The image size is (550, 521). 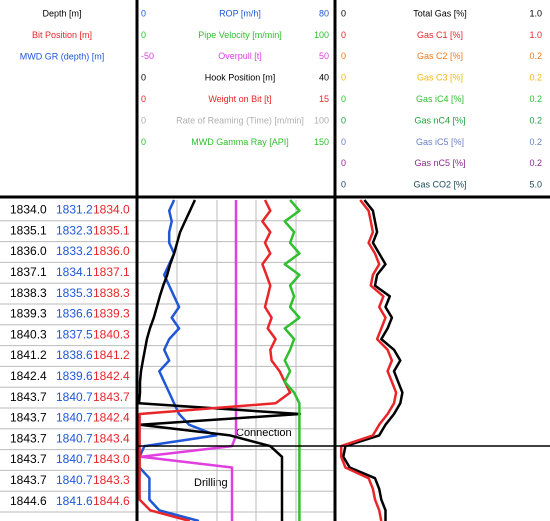 What do you see at coordinates (324, 78) in the screenshot?
I see `scale-max: 40` at bounding box center [324, 78].